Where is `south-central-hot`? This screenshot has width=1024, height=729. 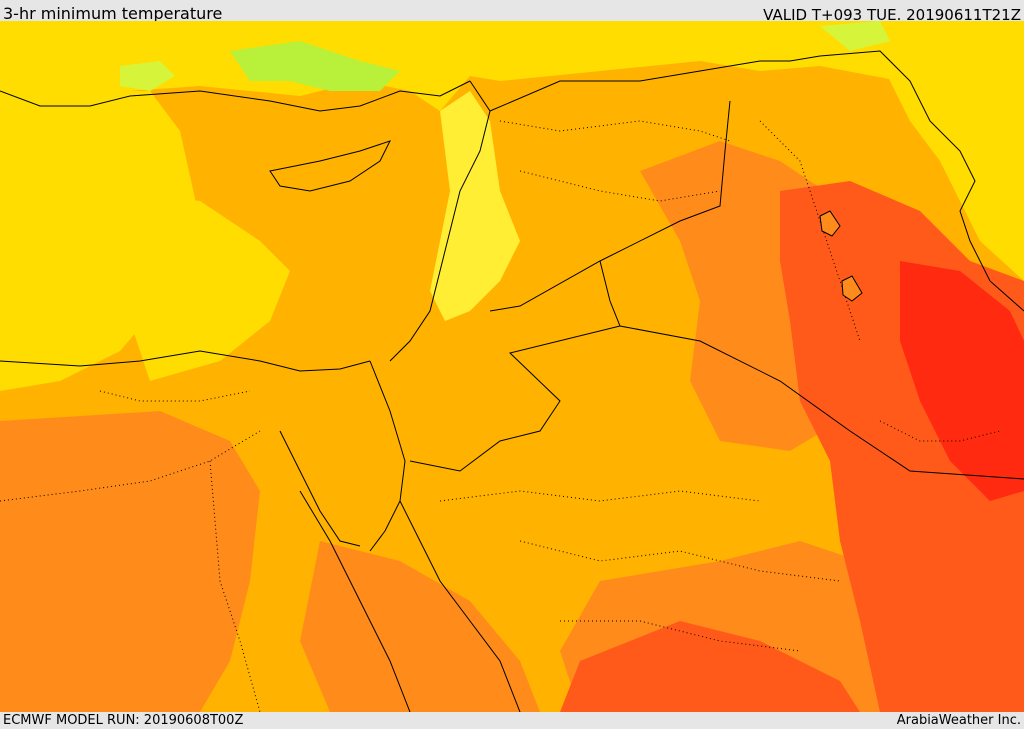 south-central-hot is located at coordinates (420, 626).